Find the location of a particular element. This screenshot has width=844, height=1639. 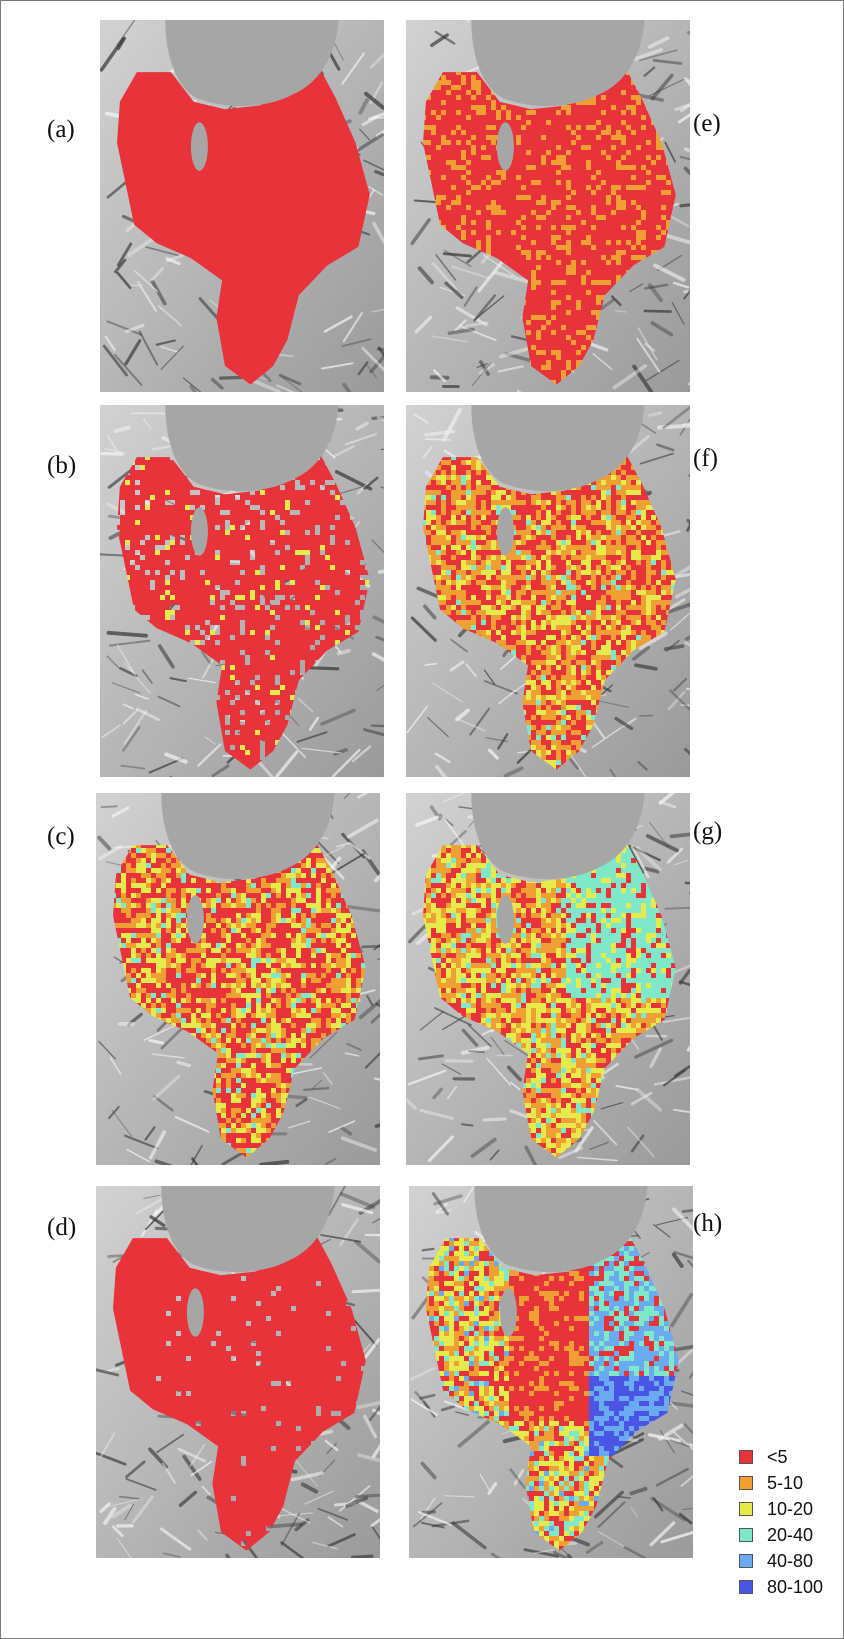

legend-label: 20-40 is located at coordinates (790, 1535).